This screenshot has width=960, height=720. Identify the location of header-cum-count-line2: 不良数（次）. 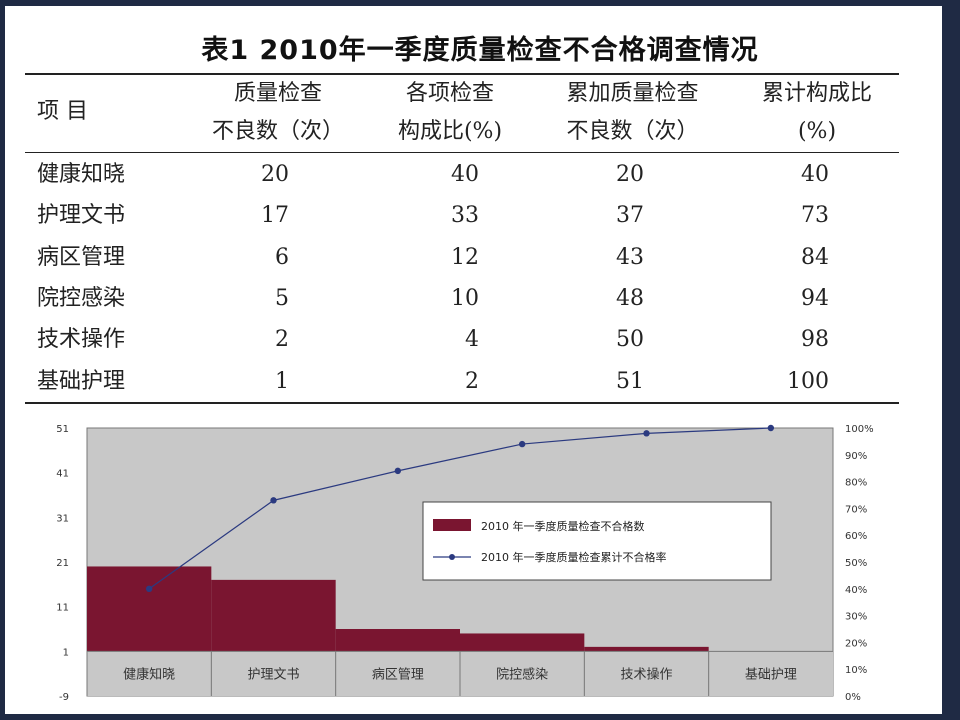
(632, 131).